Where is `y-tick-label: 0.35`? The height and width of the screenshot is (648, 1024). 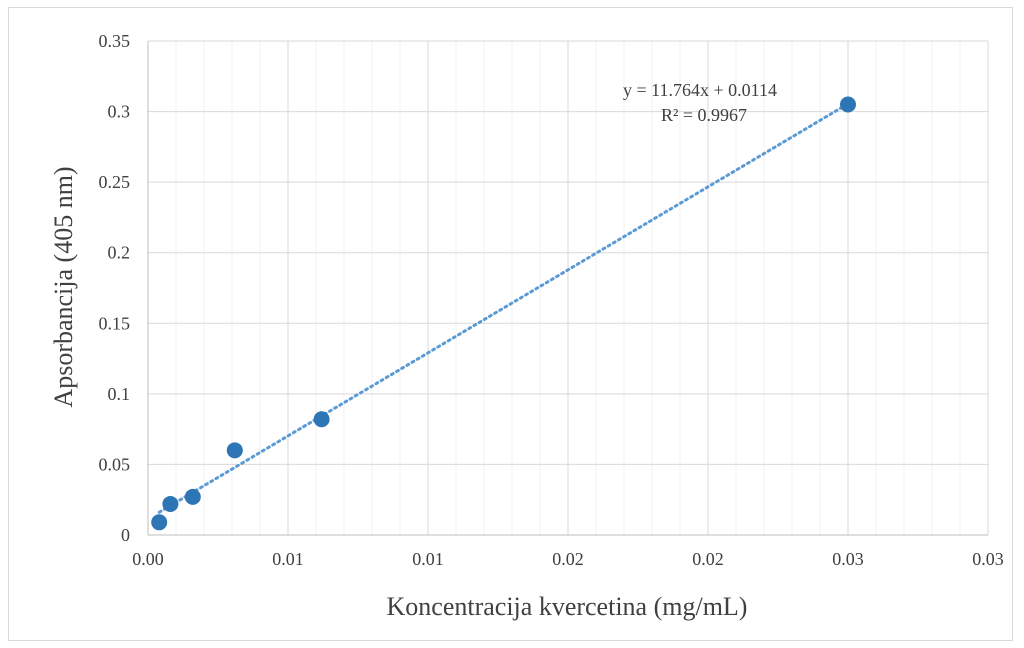
y-tick-label: 0.35 is located at coordinates (115, 41).